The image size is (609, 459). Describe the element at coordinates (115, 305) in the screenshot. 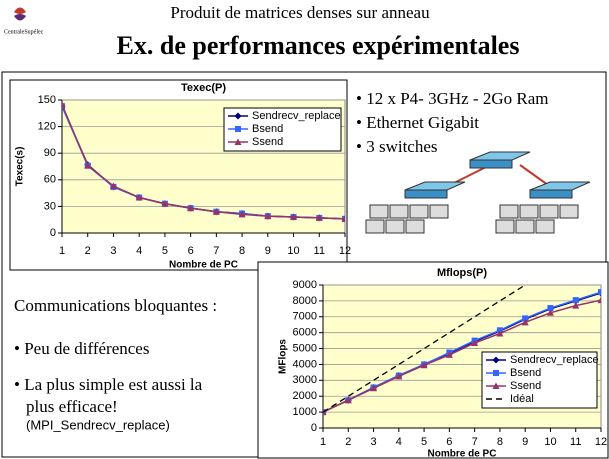

I see `notes-heading: Communications bloquantes :` at that location.